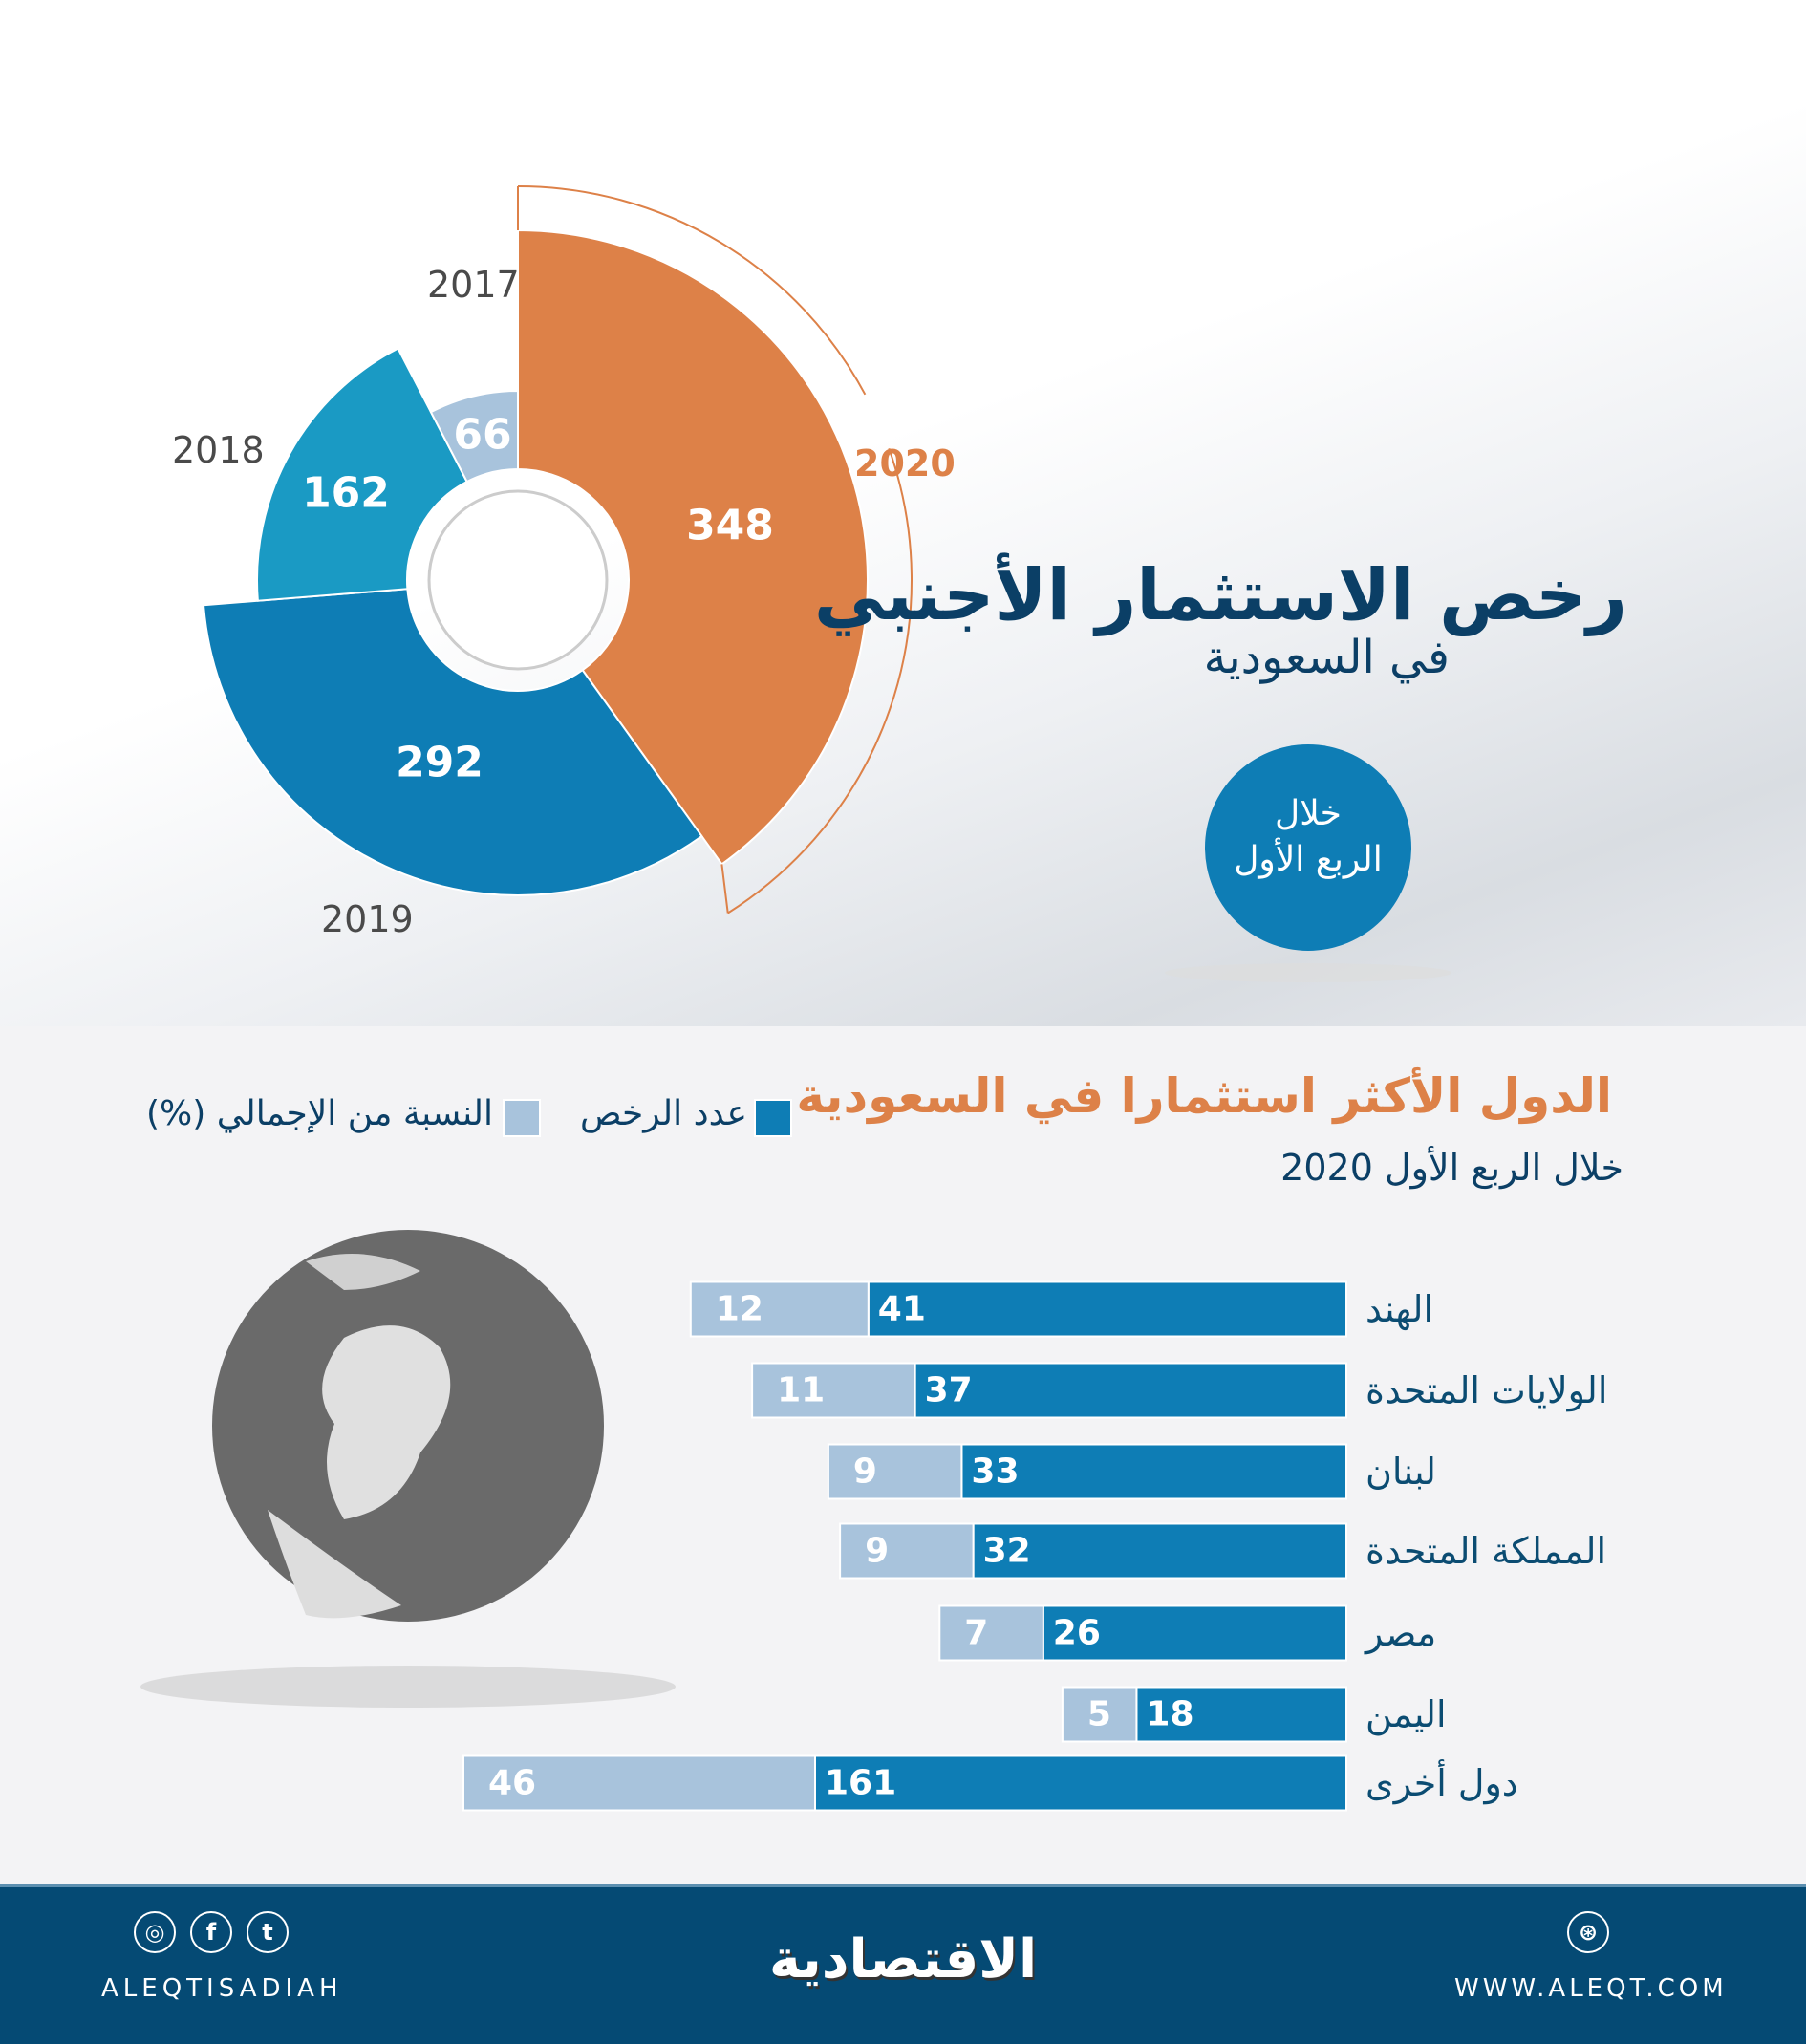  I want to click on country-label: الهند, so click(1400, 1309).